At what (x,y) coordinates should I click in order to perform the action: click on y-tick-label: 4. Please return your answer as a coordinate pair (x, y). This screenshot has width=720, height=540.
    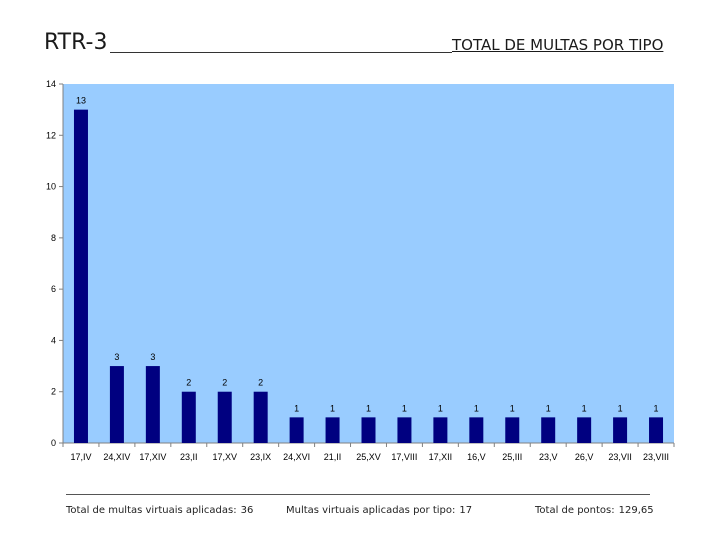
    Looking at the image, I should click on (53, 340).